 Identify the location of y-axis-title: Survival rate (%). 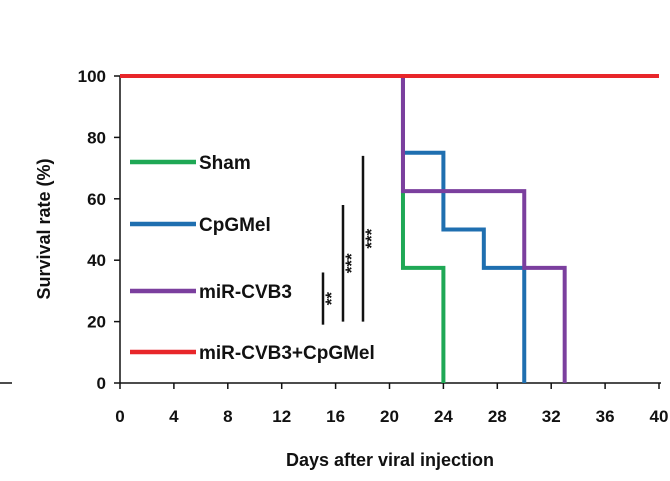
(44, 228).